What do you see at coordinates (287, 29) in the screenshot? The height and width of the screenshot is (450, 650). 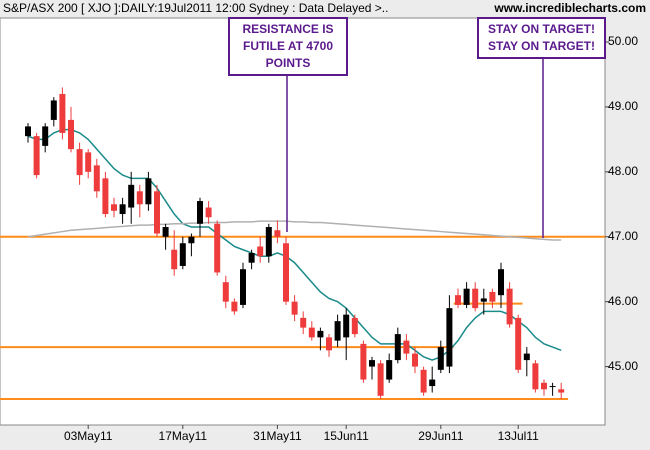 I see `annotation-text: RESISTANCE IS` at bounding box center [287, 29].